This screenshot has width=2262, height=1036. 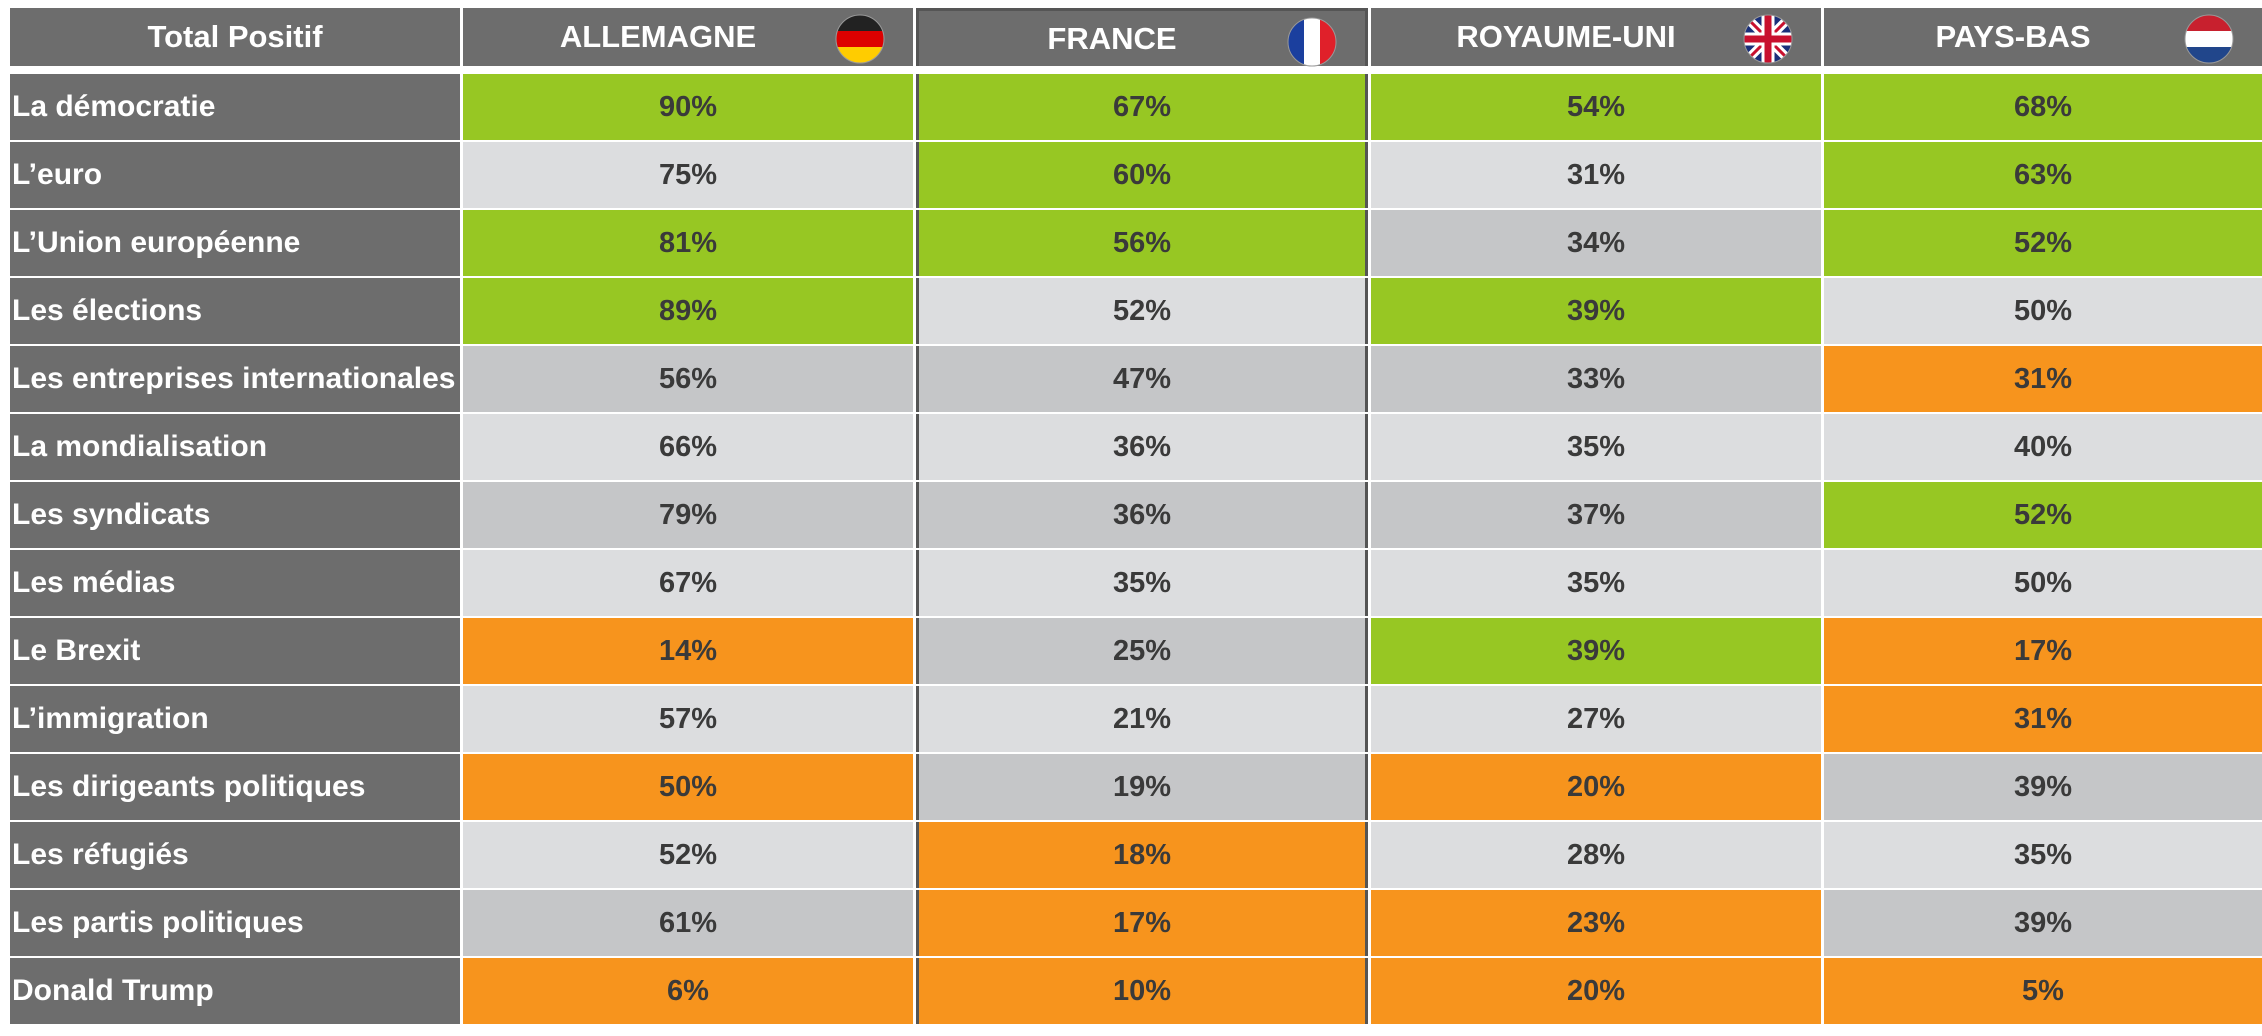 I want to click on value-cell: 14%, so click(x=688, y=651).